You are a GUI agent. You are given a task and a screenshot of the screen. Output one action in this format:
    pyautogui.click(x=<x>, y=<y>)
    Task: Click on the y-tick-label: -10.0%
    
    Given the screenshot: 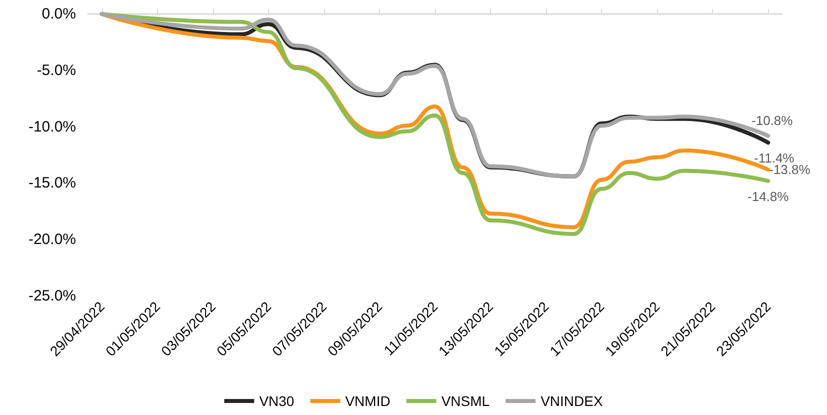 What is the action you would take?
    pyautogui.click(x=52, y=127)
    